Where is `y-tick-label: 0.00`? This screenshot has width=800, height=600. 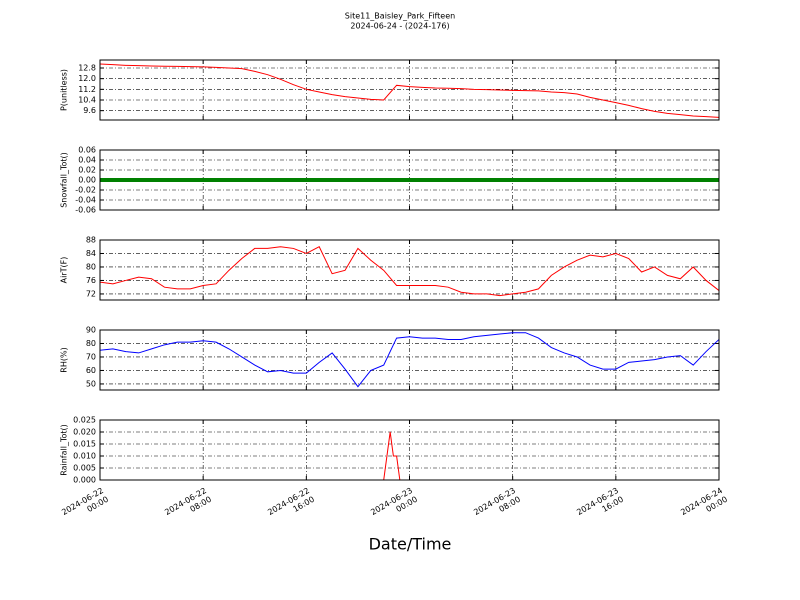 y-tick-label: 0.00 is located at coordinates (87, 180).